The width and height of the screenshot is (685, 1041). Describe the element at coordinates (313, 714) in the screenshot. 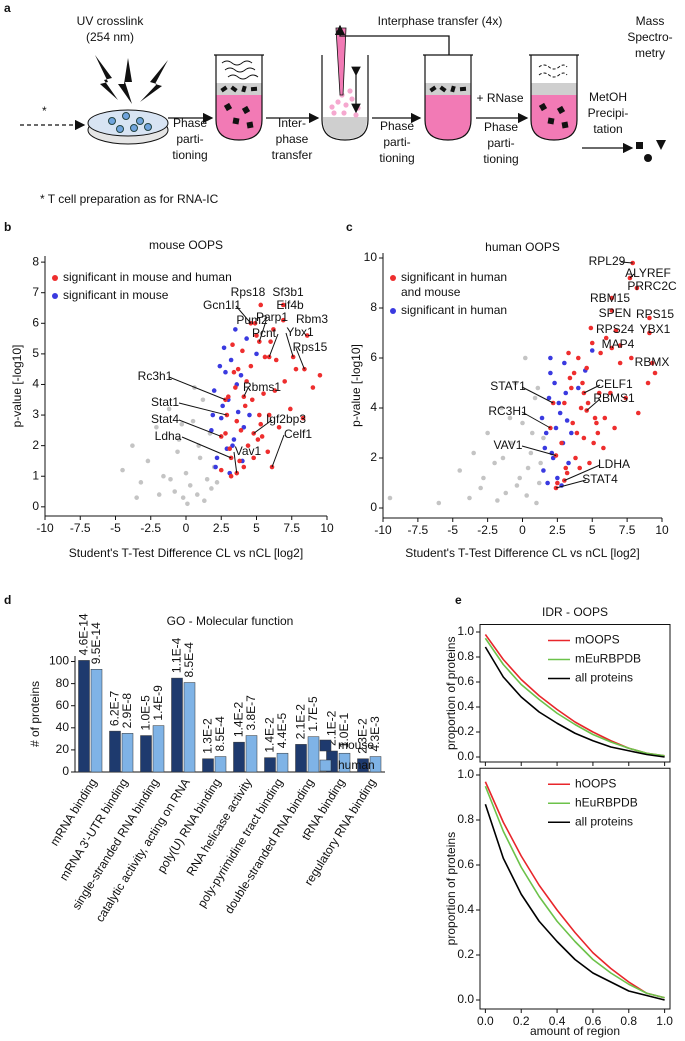

I see `p-value-label: 1.7E-5` at that location.